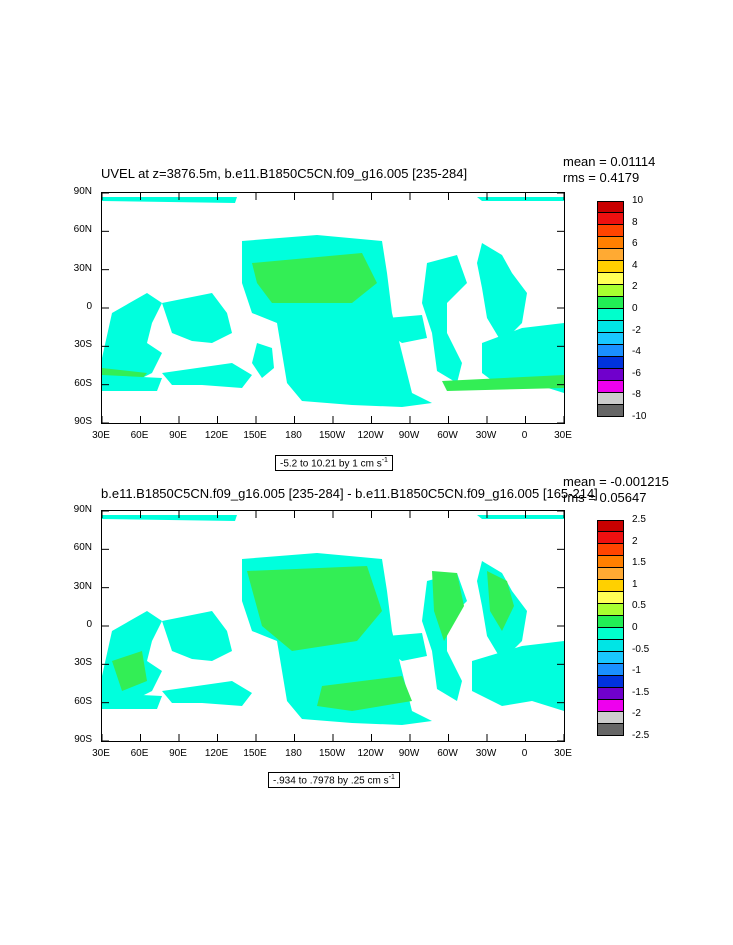 This screenshot has width=733, height=945. I want to click on contour-range-box: -.934 to .7978 by .25 cm s-1, so click(334, 780).